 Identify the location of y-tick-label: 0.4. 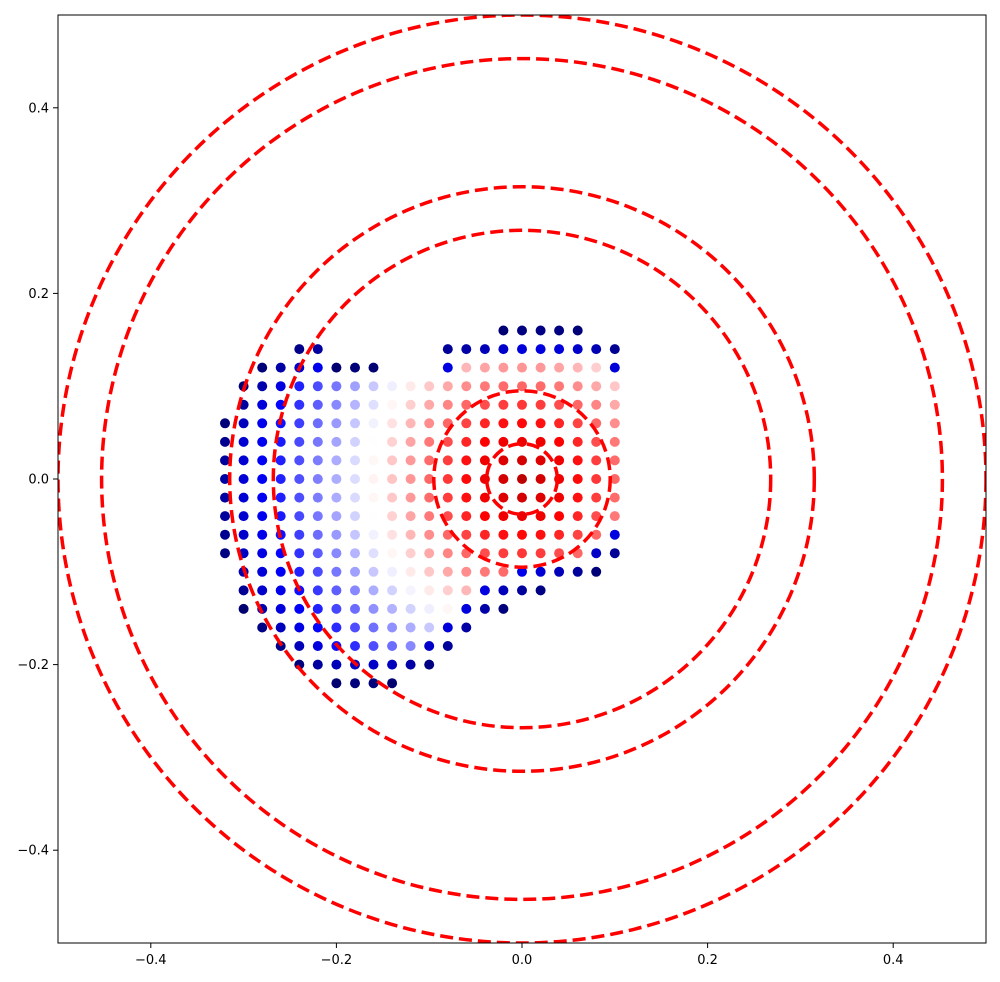
(38, 108).